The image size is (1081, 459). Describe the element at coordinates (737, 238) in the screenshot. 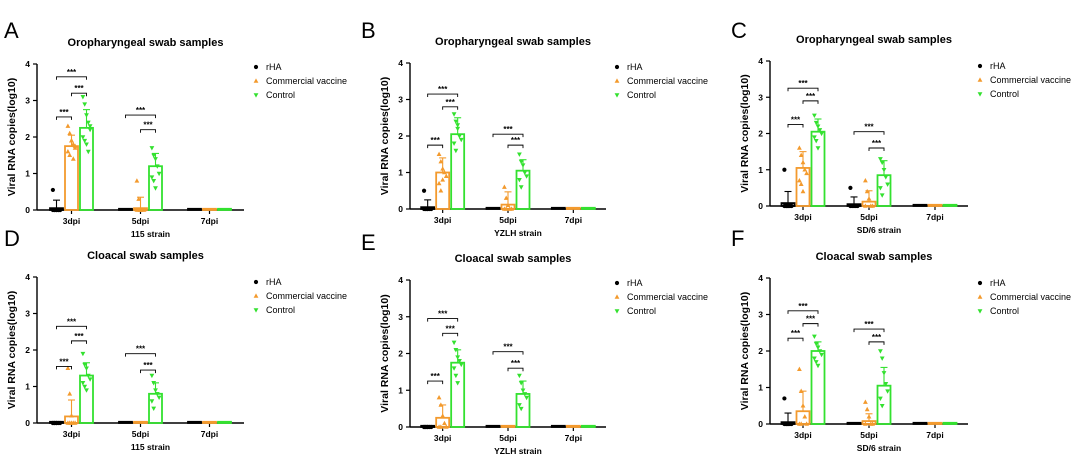

I see `panel-letter: F` at that location.